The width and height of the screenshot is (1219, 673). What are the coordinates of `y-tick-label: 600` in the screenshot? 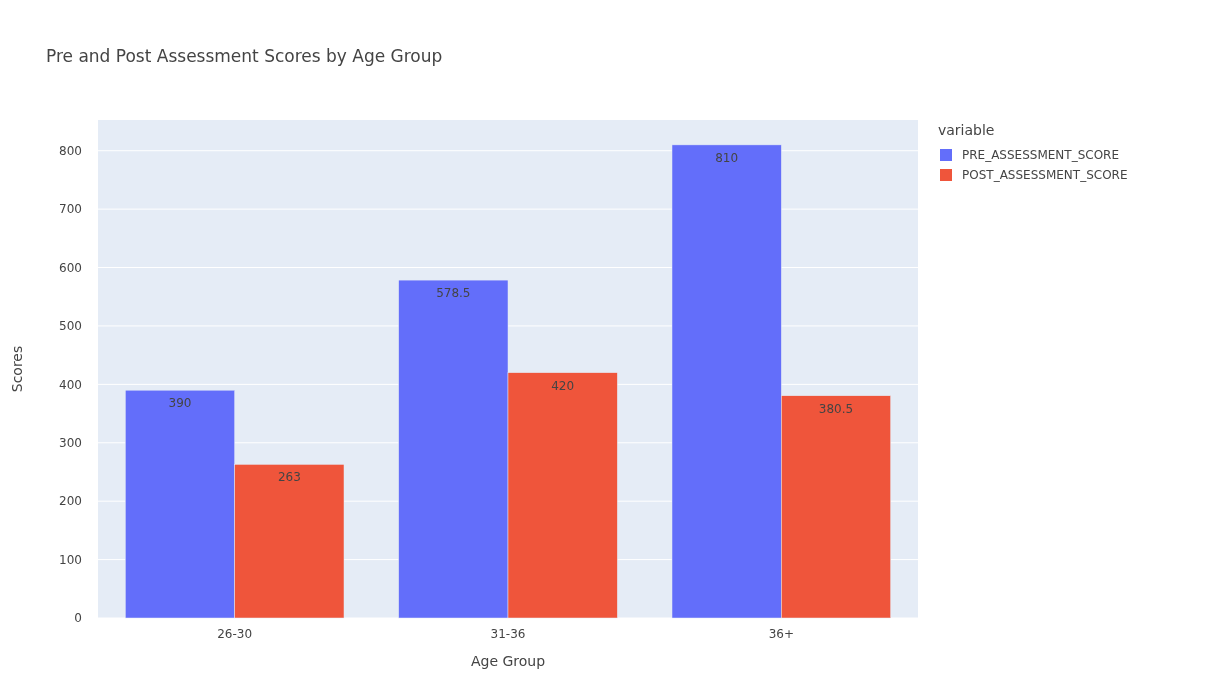 It's located at (70, 267).